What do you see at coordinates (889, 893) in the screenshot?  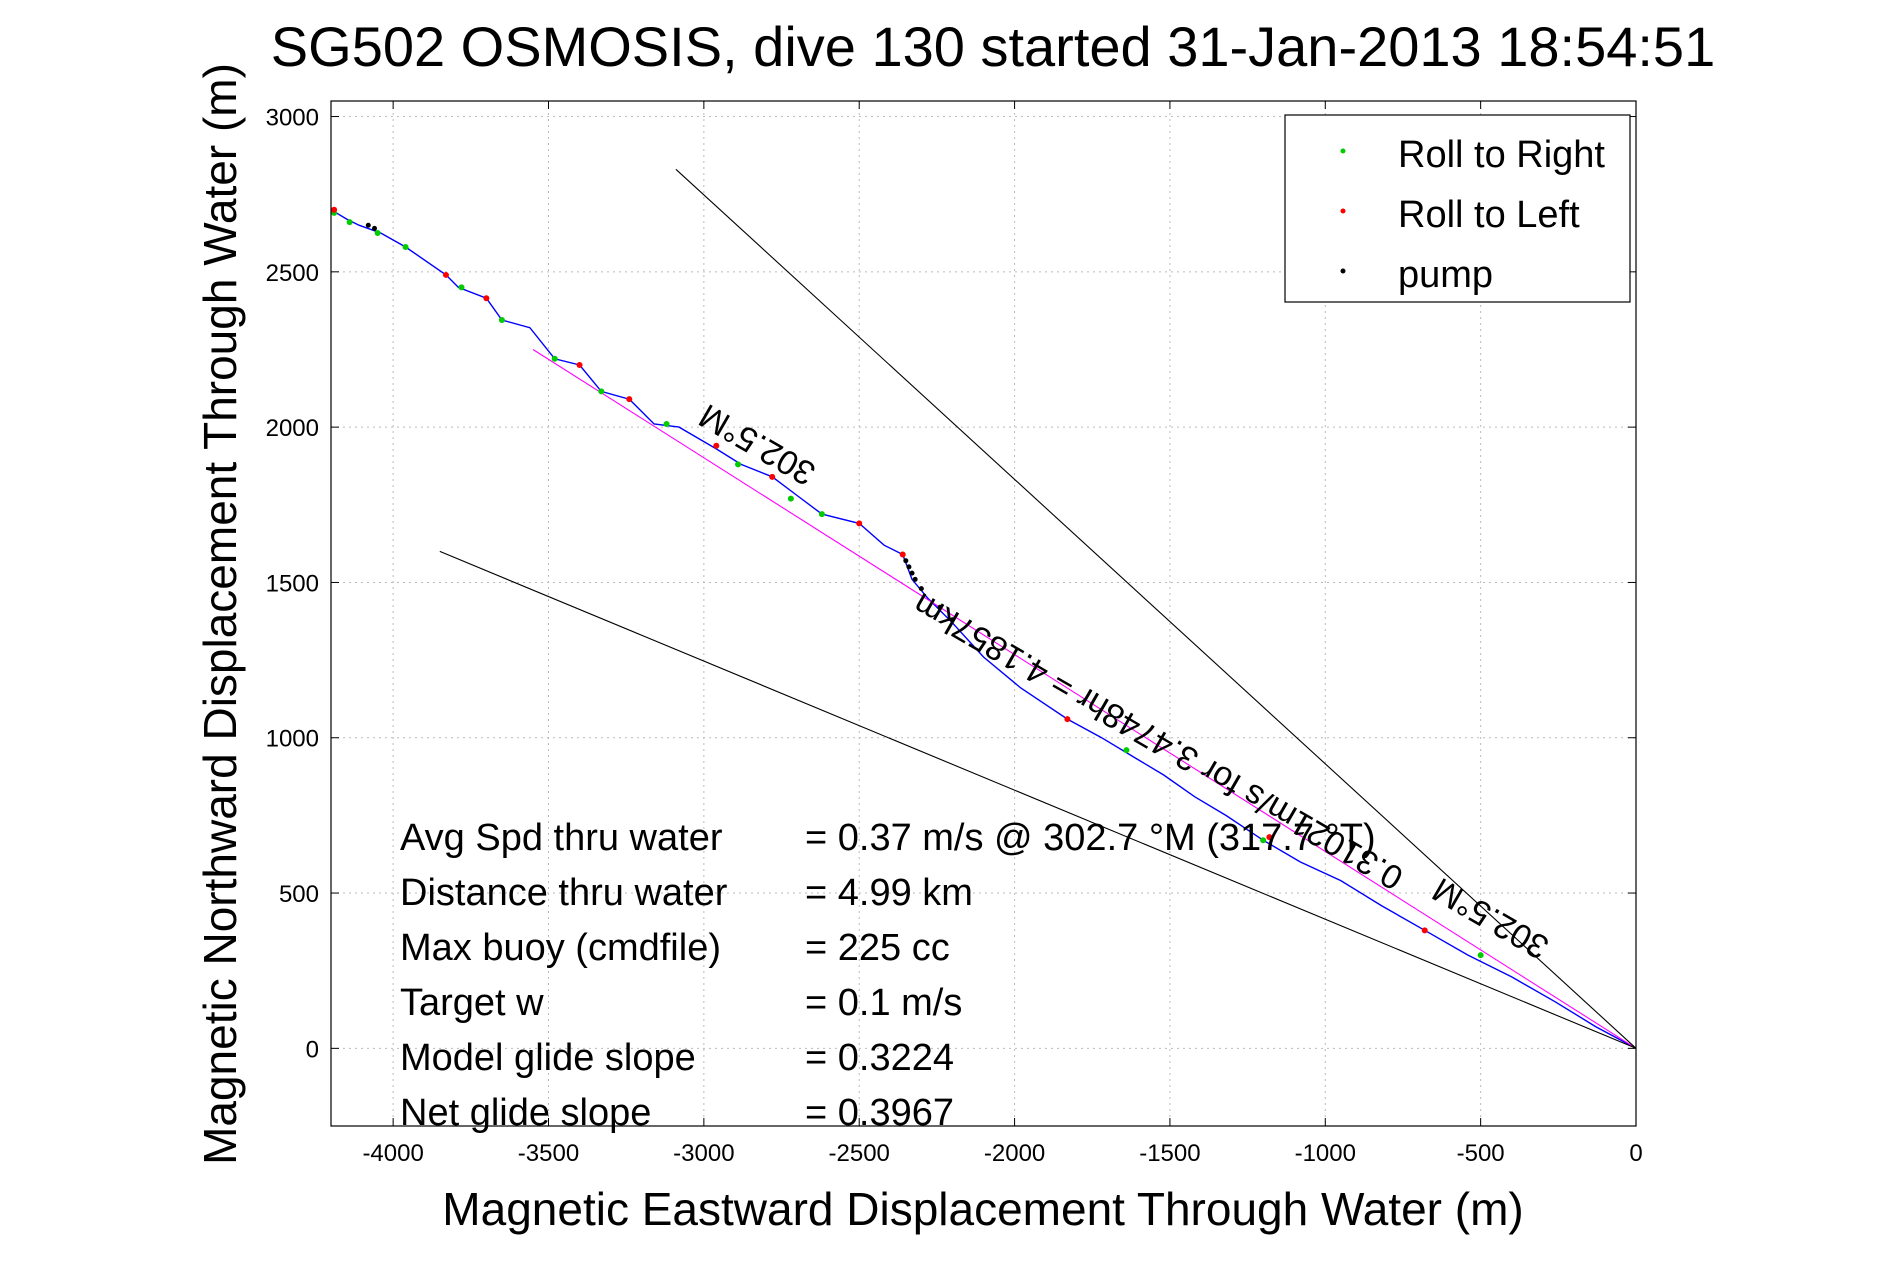 I see `stat-value: = 4.99 km` at bounding box center [889, 893].